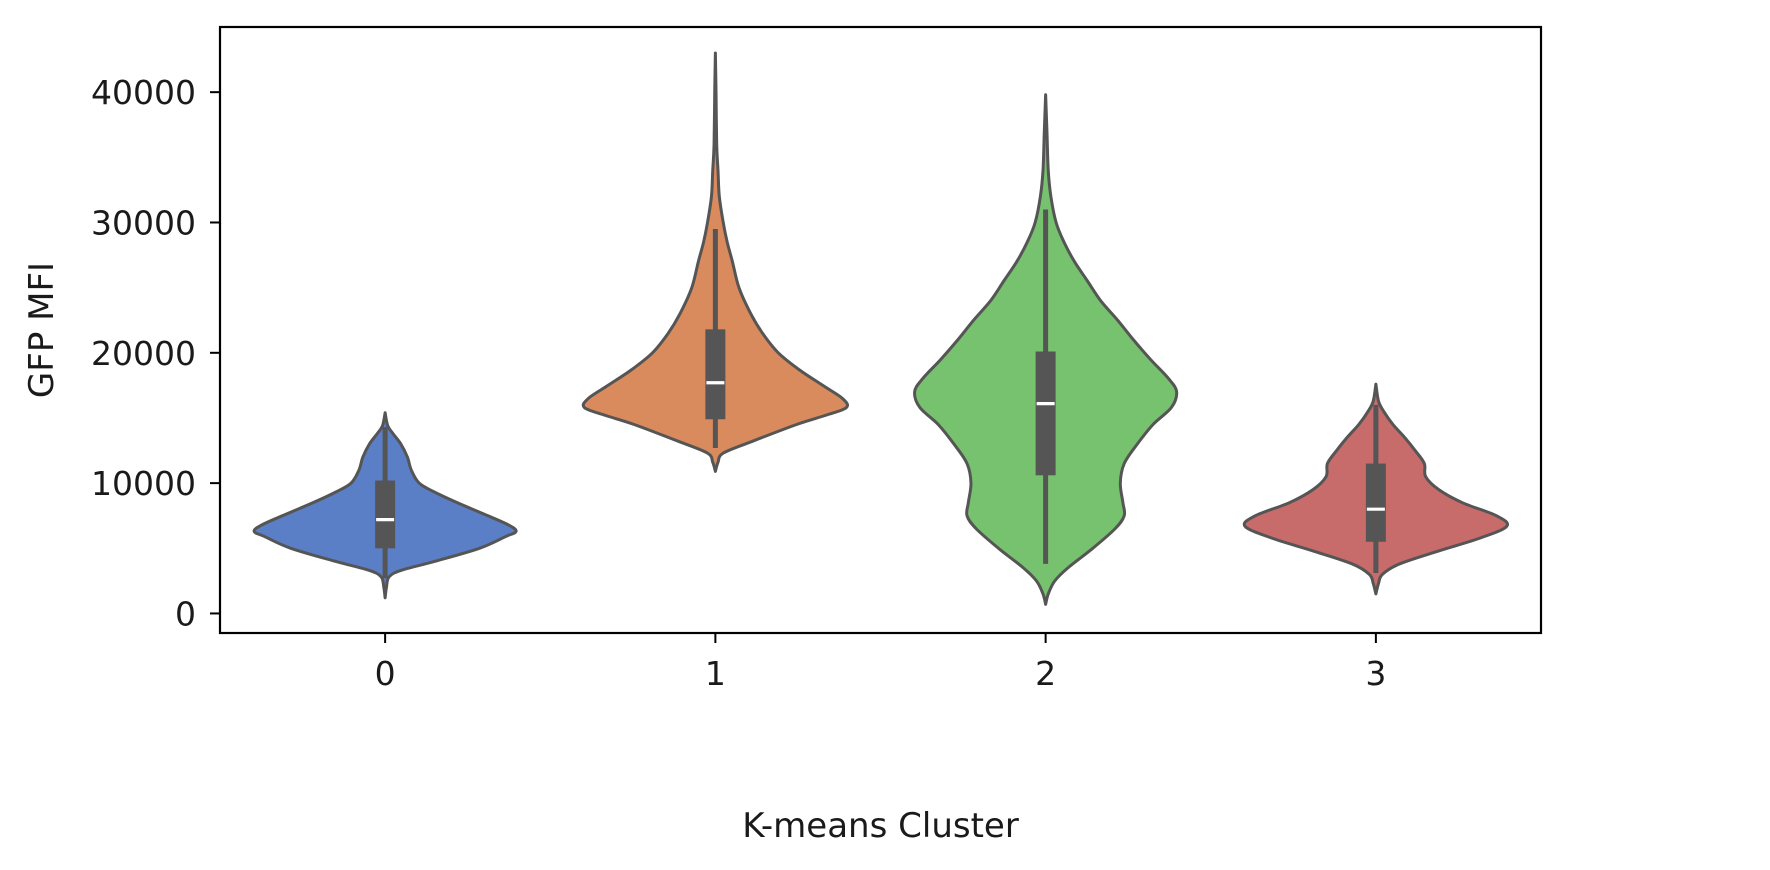 The image size is (1770, 870). What do you see at coordinates (1375, 673) in the screenshot?
I see `x-tick-label-3: 3` at bounding box center [1375, 673].